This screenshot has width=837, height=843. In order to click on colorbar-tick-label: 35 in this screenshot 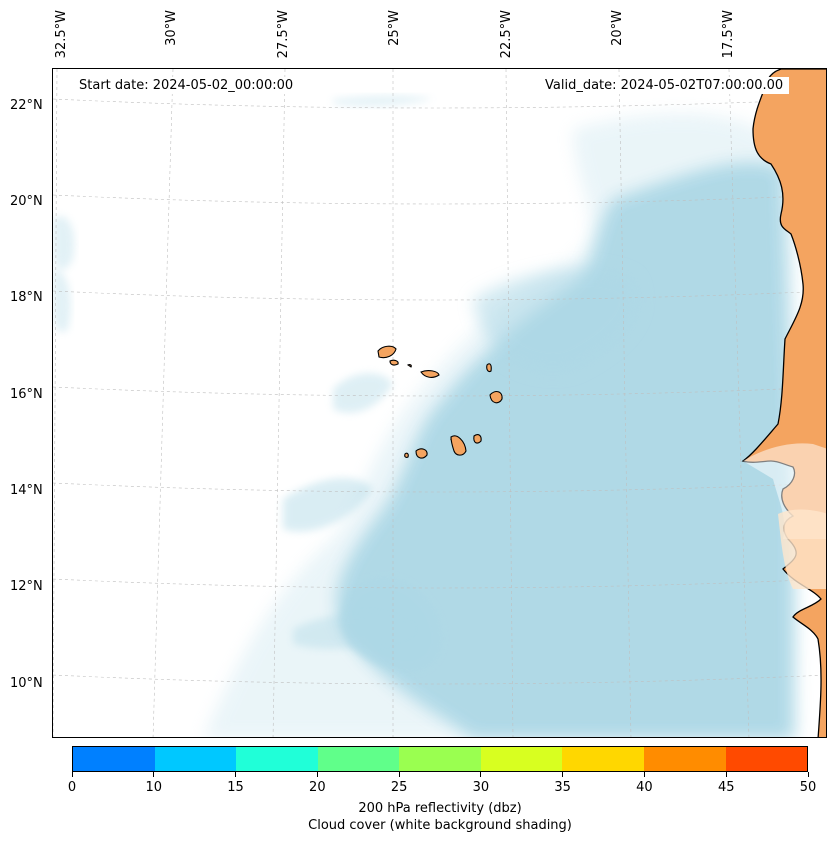, I will do `click(562, 787)`.